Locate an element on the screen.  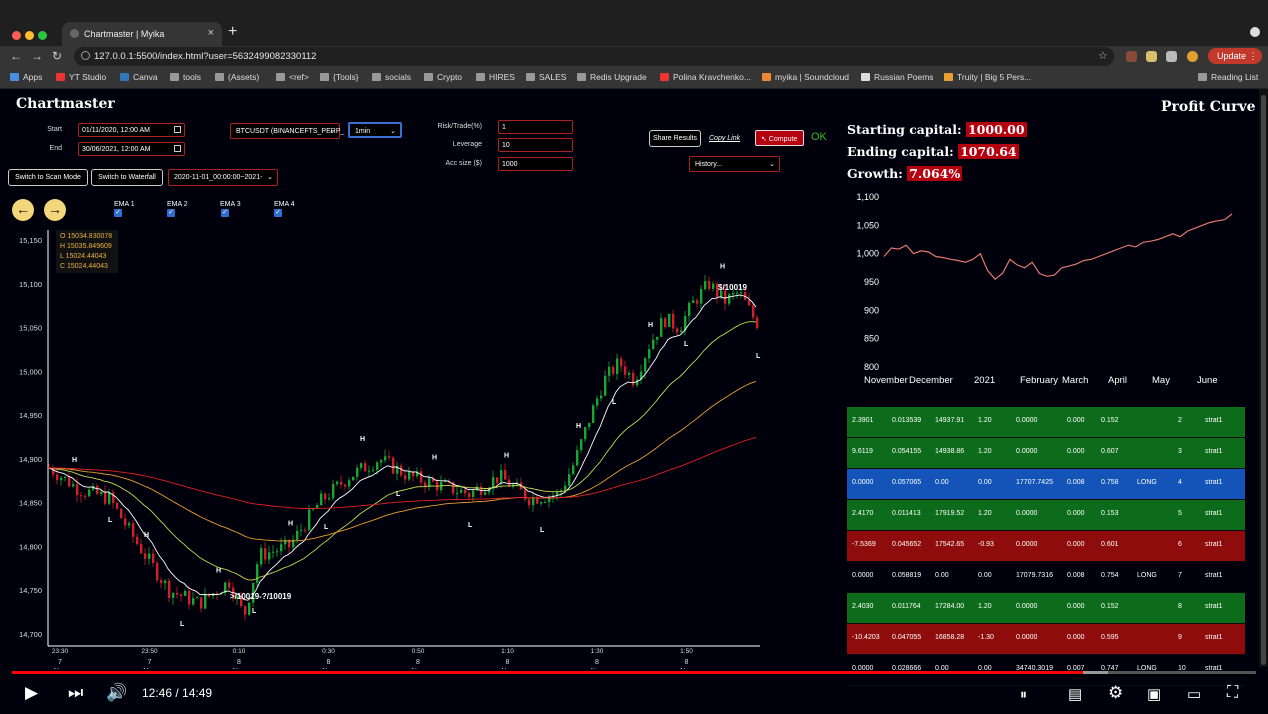
bookmark-item: (Assets) is located at coordinates (237, 77).